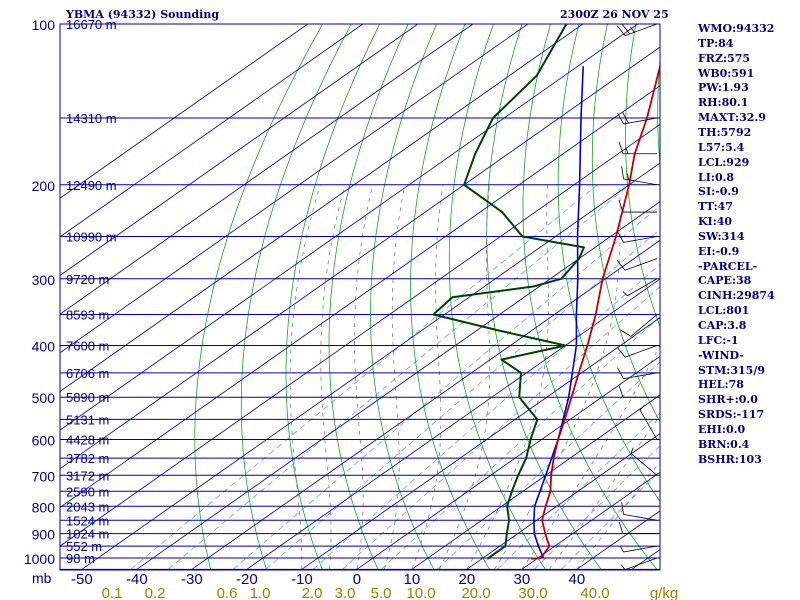 The image size is (800, 600). Describe the element at coordinates (44, 398) in the screenshot. I see `pressure-label: 500` at that location.